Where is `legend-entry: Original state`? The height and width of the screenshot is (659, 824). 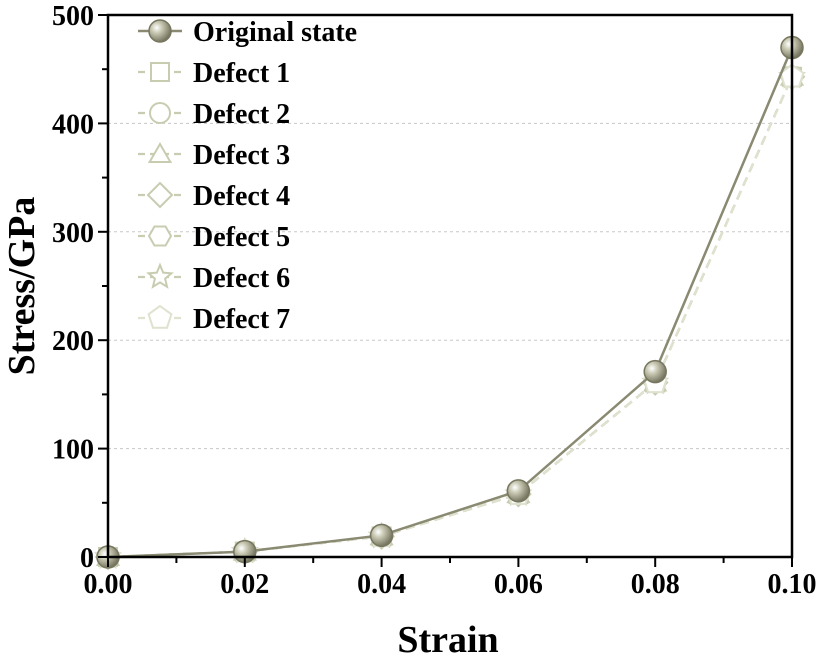
legend-entry: Original state is located at coordinates (247, 32).